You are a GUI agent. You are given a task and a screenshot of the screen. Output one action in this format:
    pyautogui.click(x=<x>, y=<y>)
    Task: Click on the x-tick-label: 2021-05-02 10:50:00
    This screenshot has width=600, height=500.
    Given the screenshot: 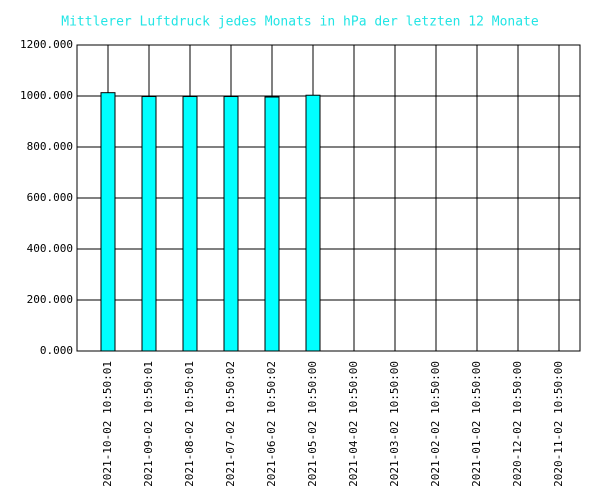 What is the action you would take?
    pyautogui.click(x=312, y=424)
    